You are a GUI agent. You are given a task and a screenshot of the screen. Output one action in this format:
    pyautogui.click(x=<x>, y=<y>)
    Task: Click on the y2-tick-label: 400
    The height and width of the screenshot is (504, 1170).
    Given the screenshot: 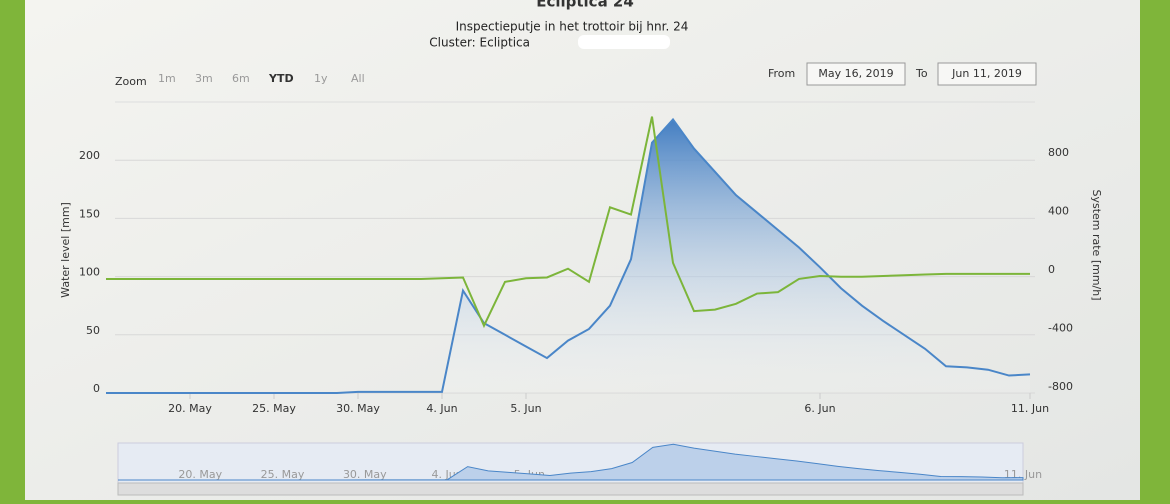 What is the action you would take?
    pyautogui.click(x=1058, y=211)
    